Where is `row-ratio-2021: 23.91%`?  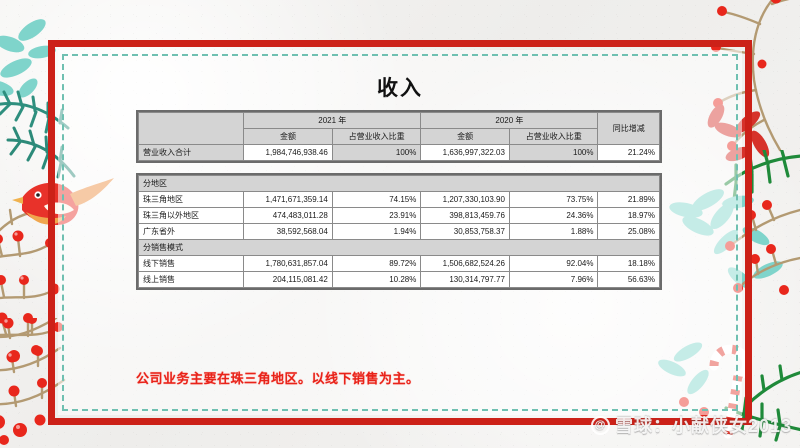
row-ratio-2021: 23.91% is located at coordinates (376, 215).